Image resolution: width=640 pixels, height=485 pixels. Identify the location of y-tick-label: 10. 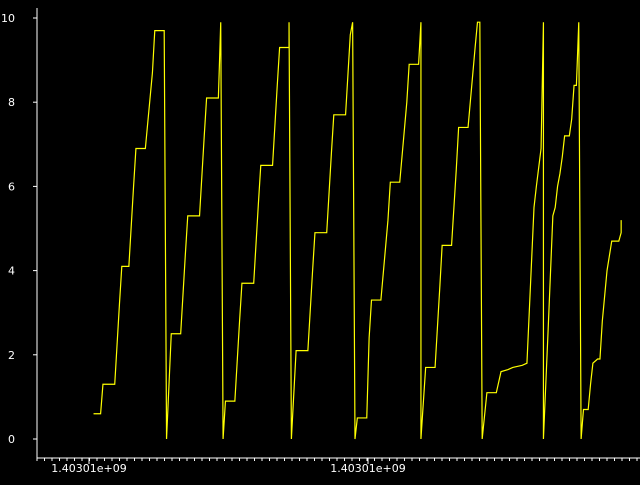
(8, 18).